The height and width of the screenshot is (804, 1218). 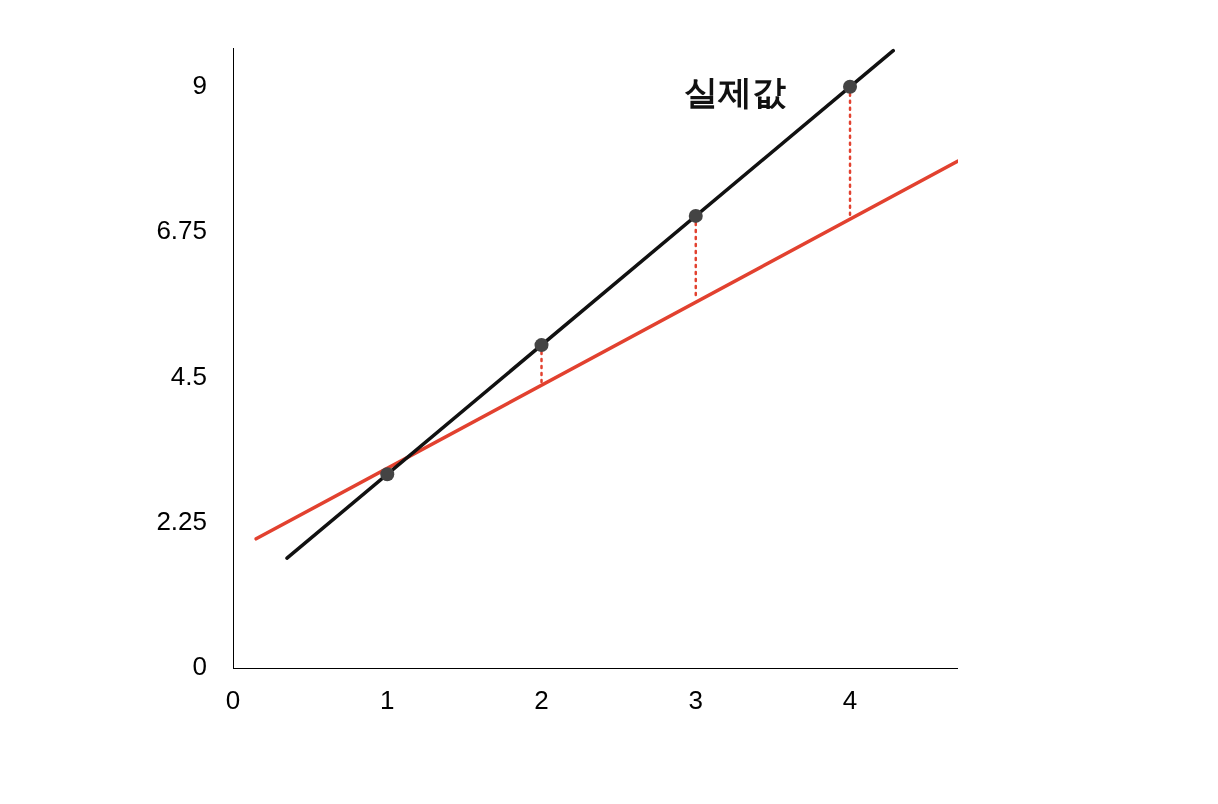 What do you see at coordinates (541, 699) in the screenshot?
I see `x-tick-label: 2` at bounding box center [541, 699].